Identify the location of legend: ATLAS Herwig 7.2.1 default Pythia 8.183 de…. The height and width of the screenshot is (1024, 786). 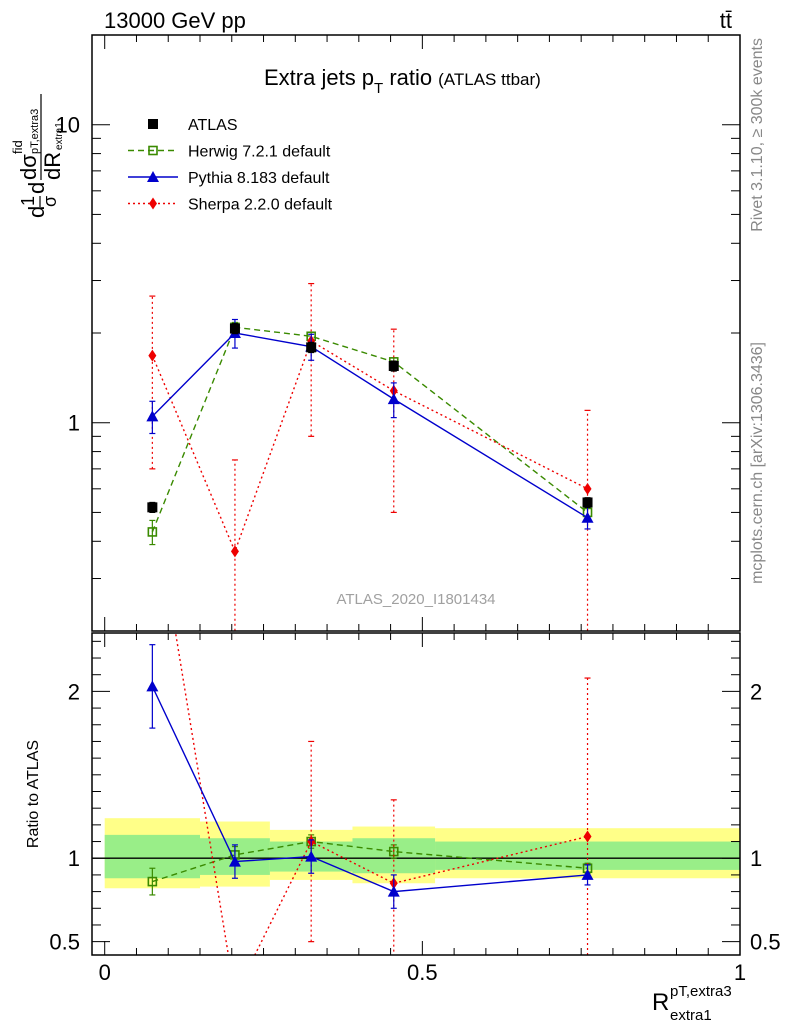
(230, 165).